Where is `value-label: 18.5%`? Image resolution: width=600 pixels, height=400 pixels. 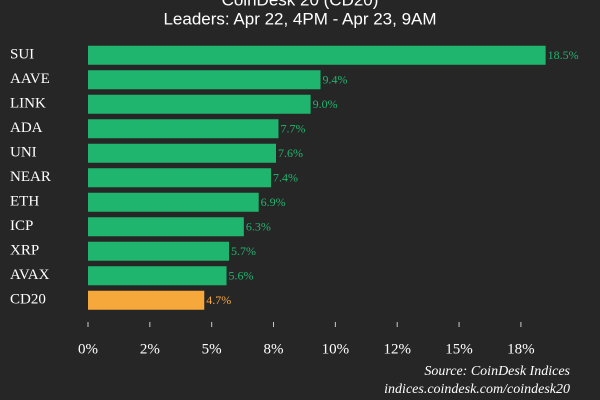
value-label: 18.5% is located at coordinates (563, 55).